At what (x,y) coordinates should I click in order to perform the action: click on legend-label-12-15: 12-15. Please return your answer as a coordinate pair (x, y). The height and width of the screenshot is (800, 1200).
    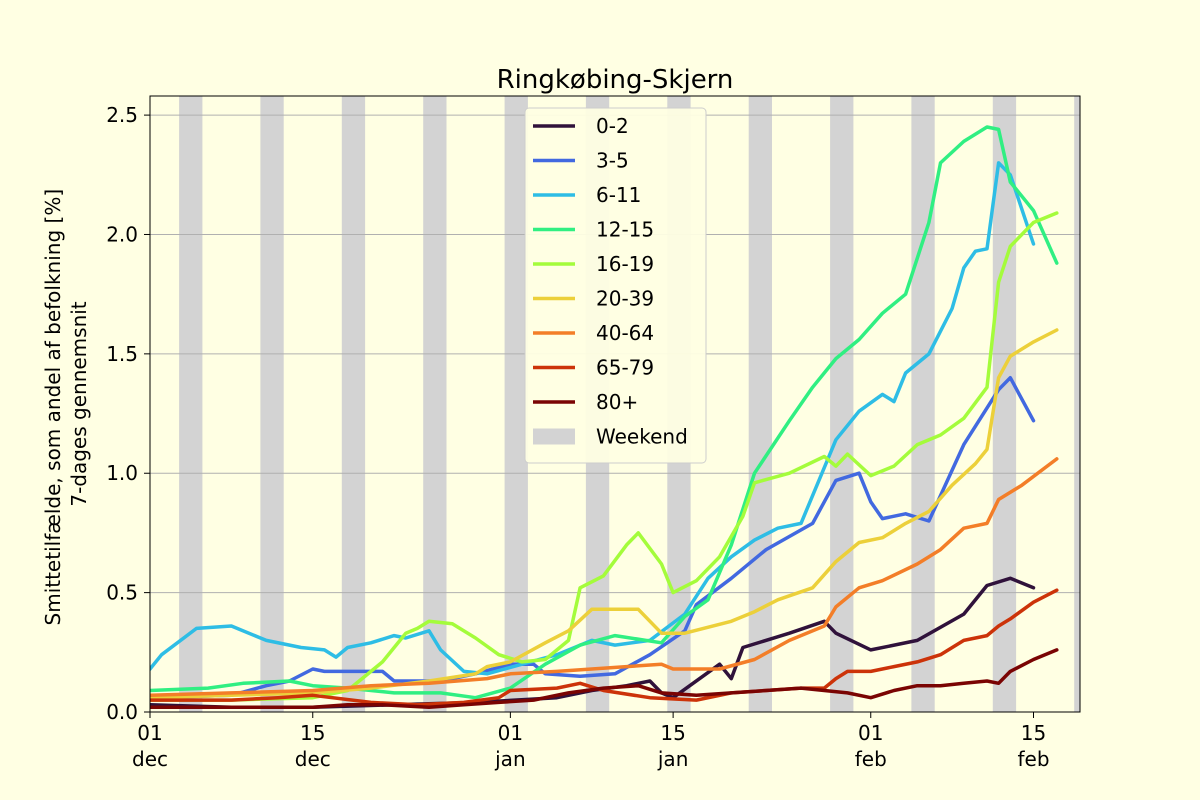
    Looking at the image, I should click on (625, 230).